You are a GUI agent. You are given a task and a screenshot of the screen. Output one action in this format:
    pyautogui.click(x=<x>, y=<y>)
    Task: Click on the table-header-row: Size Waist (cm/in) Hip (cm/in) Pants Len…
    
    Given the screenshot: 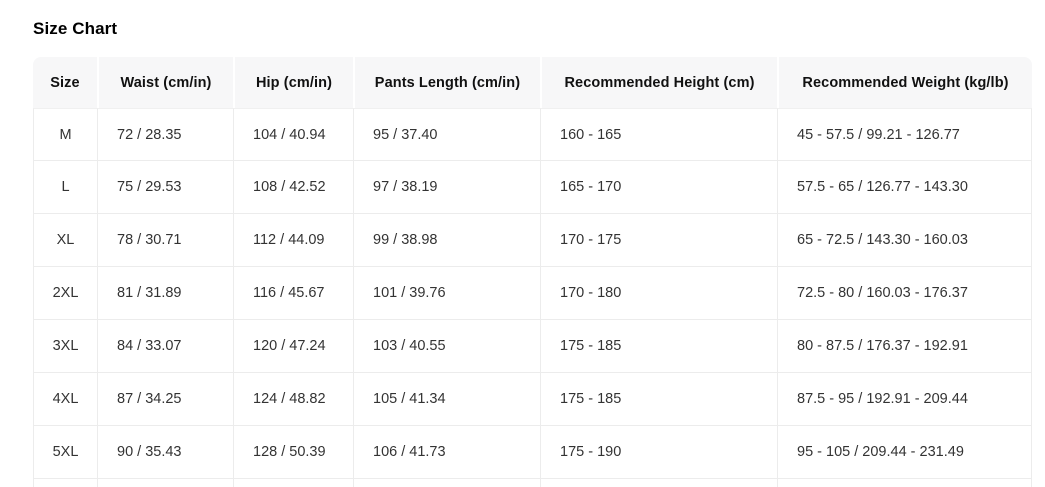 What is the action you would take?
    pyautogui.click(x=532, y=82)
    